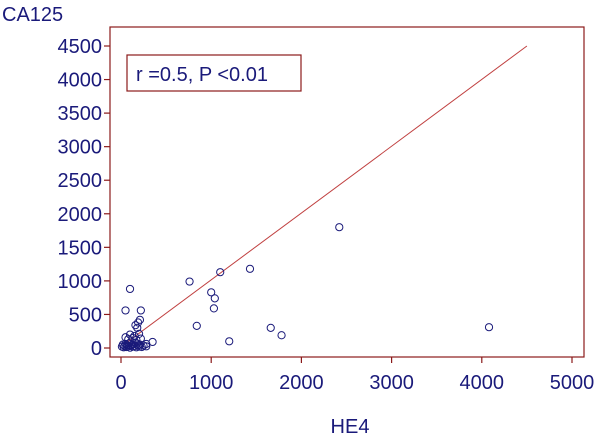 The width and height of the screenshot is (600, 439). Describe the element at coordinates (350, 427) in the screenshot. I see `x-axis-title: HE4` at that location.